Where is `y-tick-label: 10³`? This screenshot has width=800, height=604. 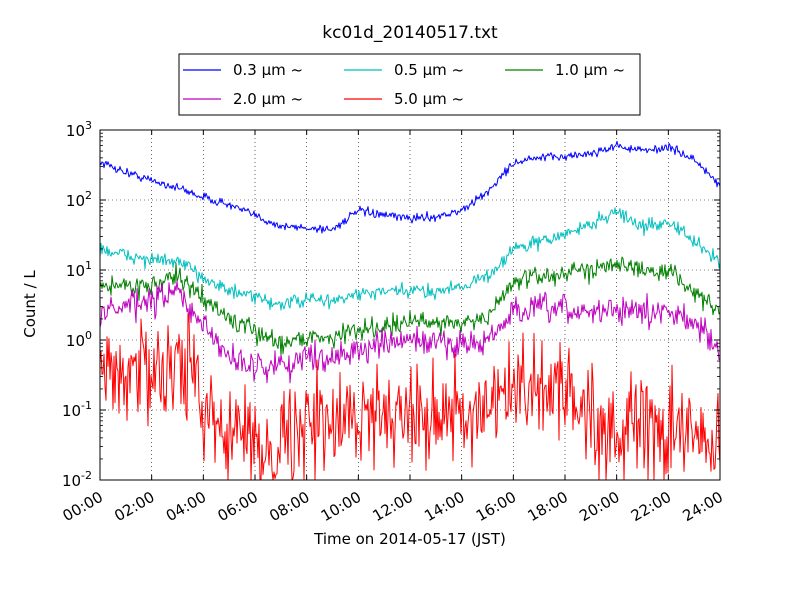
y-tick-label: 10³ is located at coordinates (79, 129).